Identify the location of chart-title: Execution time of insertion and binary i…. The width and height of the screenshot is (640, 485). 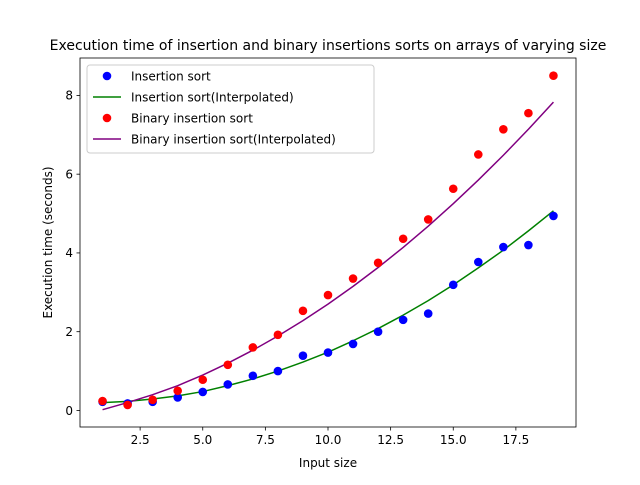
(328, 46).